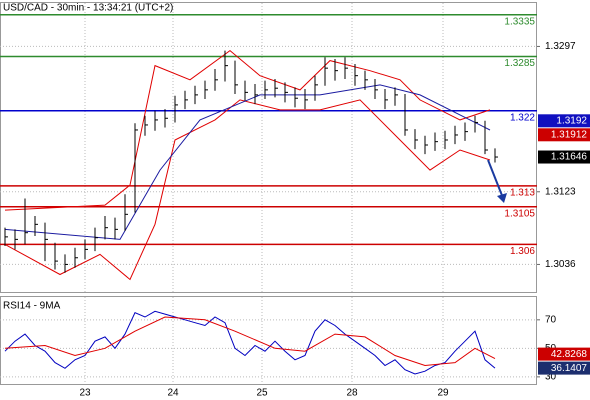  Describe the element at coordinates (551, 319) in the screenshot. I see `y-tick-label: 70` at that location.